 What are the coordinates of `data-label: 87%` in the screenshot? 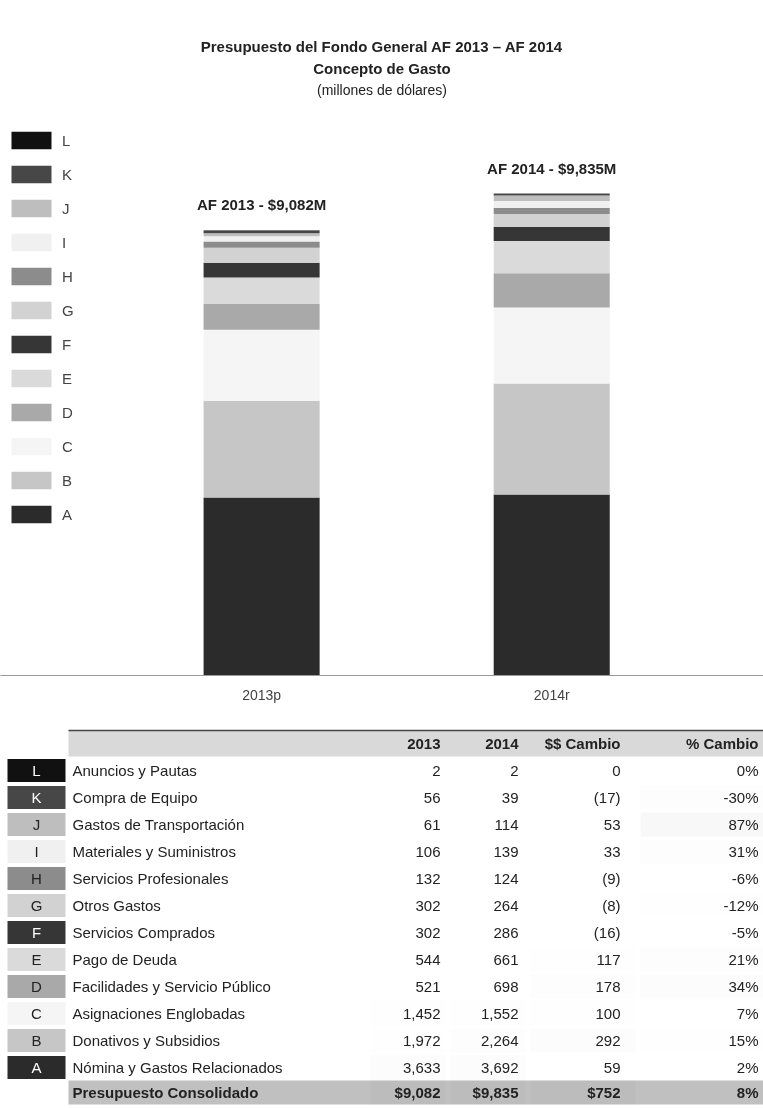 It's located at (743, 824).